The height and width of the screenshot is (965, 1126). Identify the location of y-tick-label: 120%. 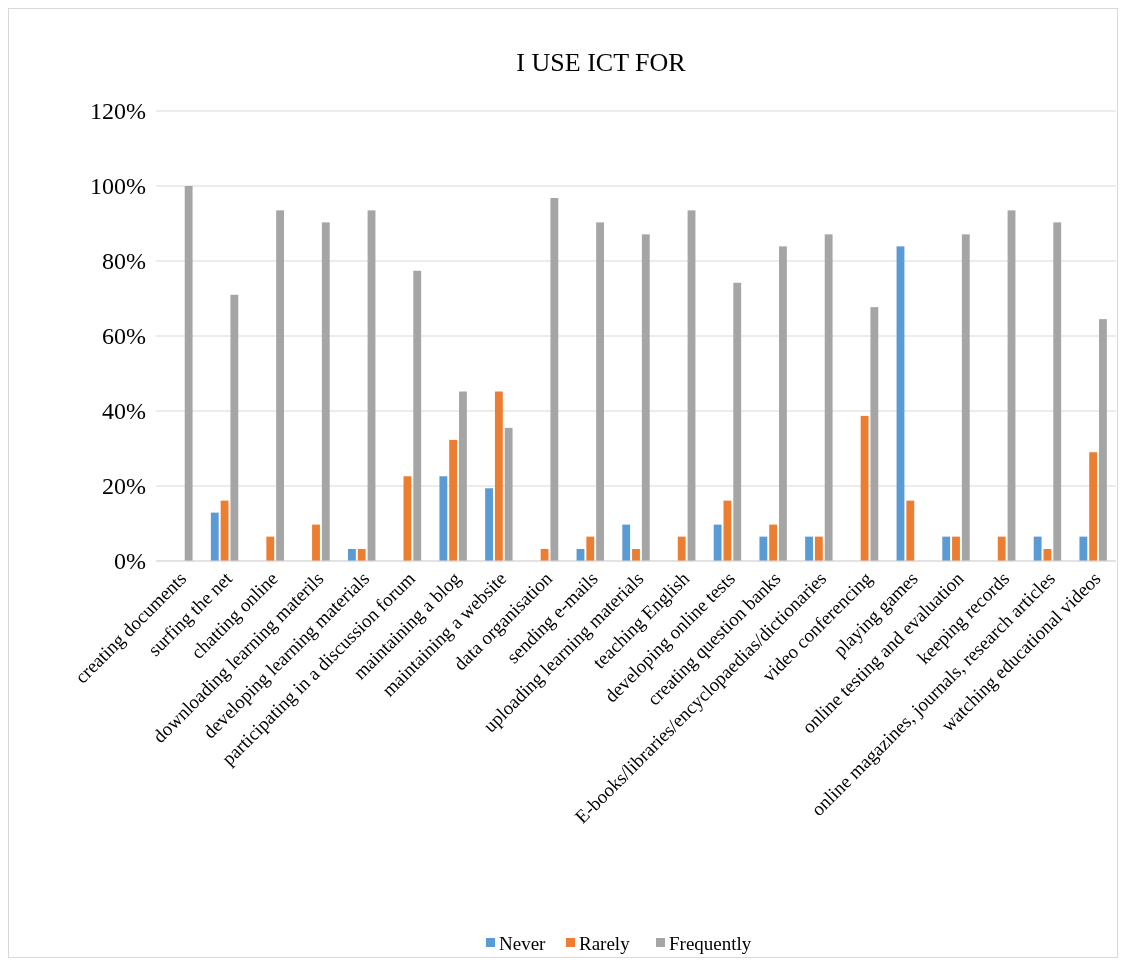
(118, 111).